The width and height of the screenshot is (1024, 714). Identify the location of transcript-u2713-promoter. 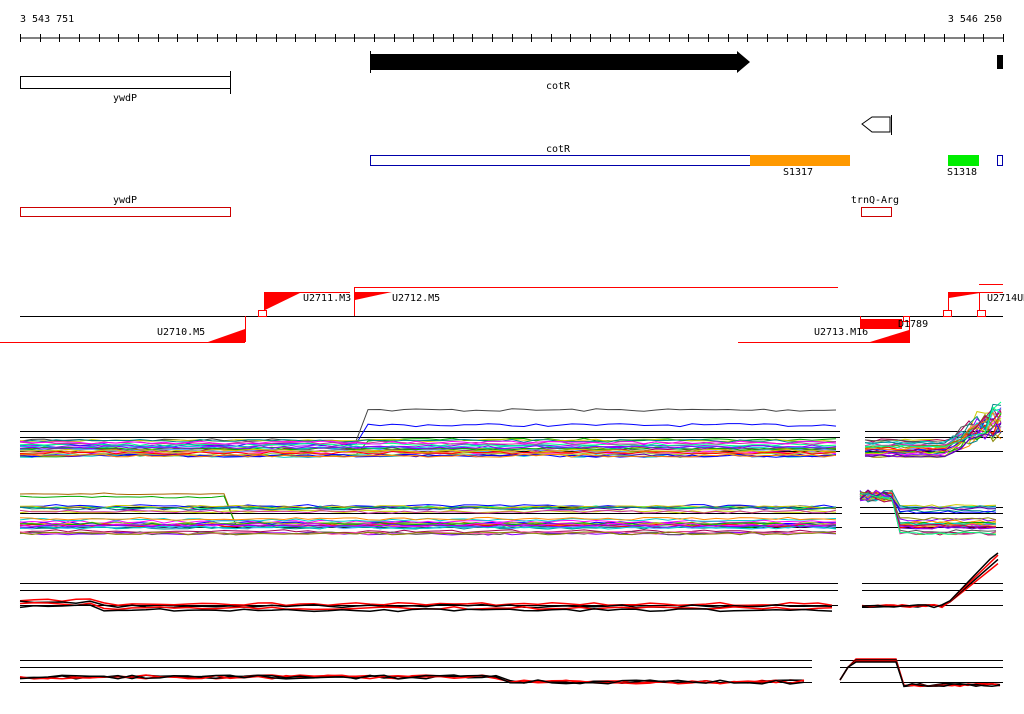
(889, 336).